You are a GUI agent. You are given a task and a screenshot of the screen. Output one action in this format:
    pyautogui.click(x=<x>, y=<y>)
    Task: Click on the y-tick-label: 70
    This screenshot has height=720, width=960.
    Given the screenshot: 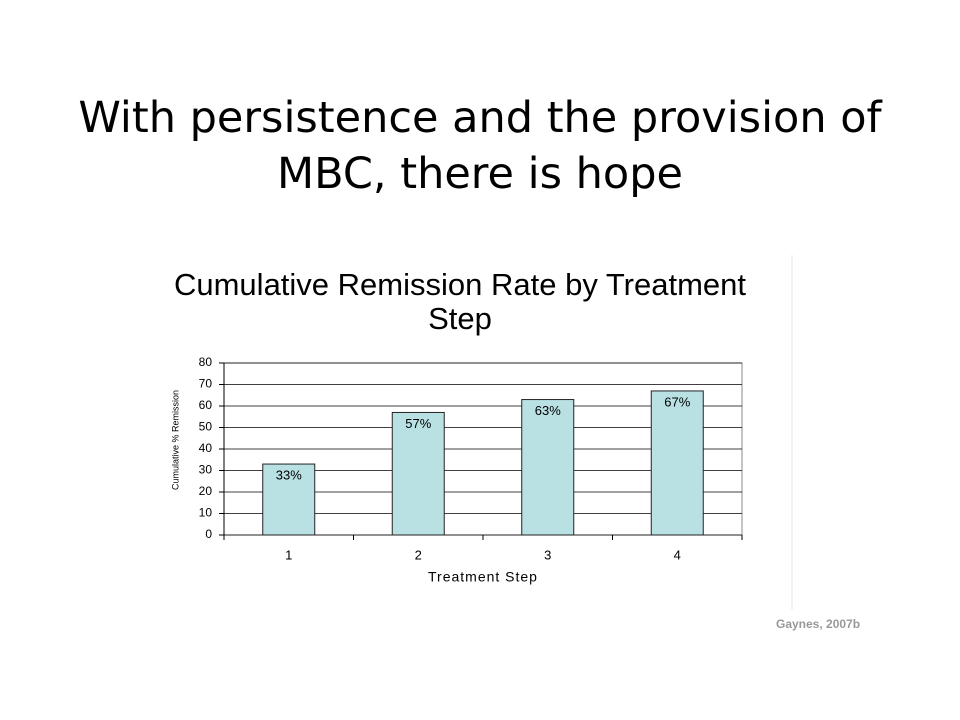 What is the action you would take?
    pyautogui.click(x=206, y=384)
    